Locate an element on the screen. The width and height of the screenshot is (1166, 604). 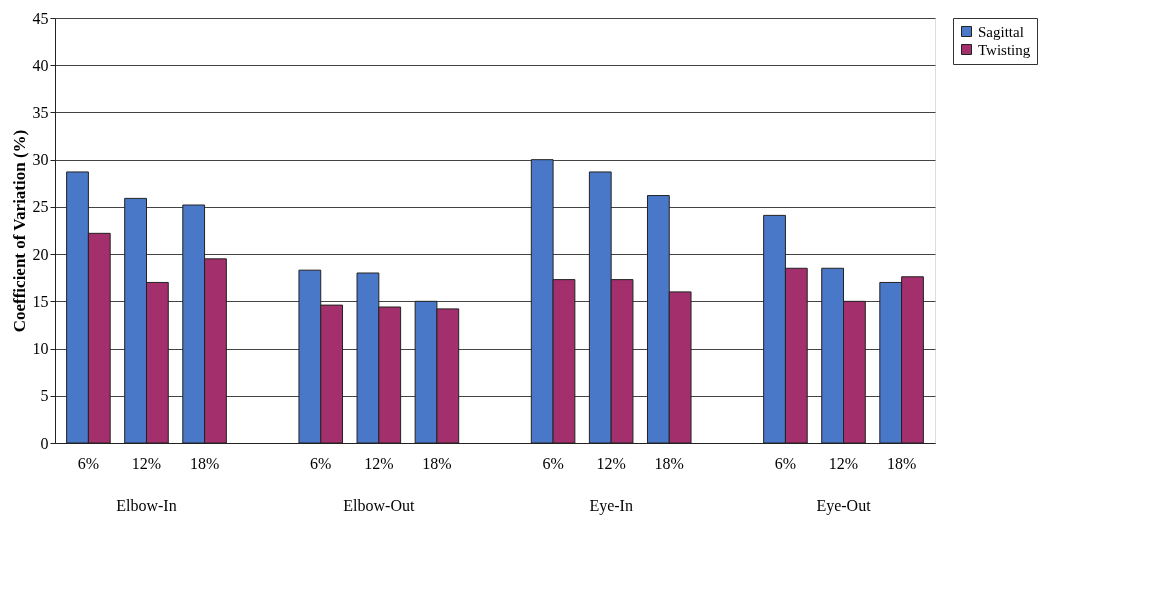
y-tick-label: 30 is located at coordinates (40, 160).